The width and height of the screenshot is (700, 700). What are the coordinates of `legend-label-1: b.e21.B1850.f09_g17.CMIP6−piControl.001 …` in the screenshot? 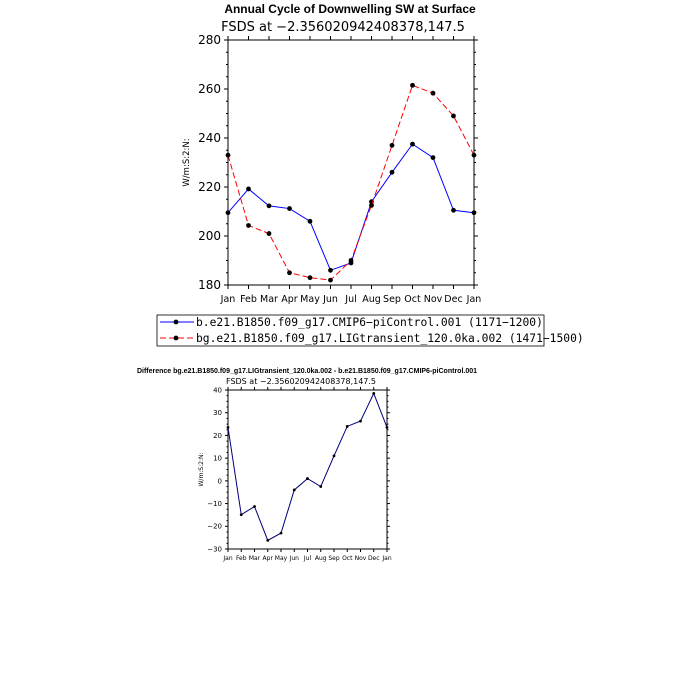 It's located at (369, 322).